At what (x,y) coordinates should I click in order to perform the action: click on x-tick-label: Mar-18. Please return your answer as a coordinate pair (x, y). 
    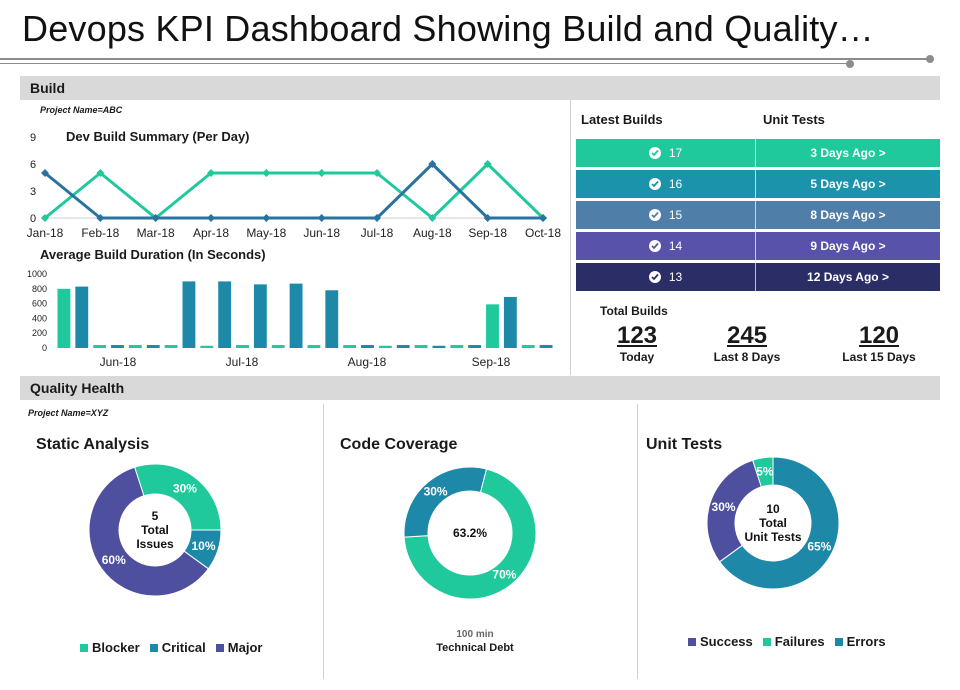
    Looking at the image, I should click on (156, 233).